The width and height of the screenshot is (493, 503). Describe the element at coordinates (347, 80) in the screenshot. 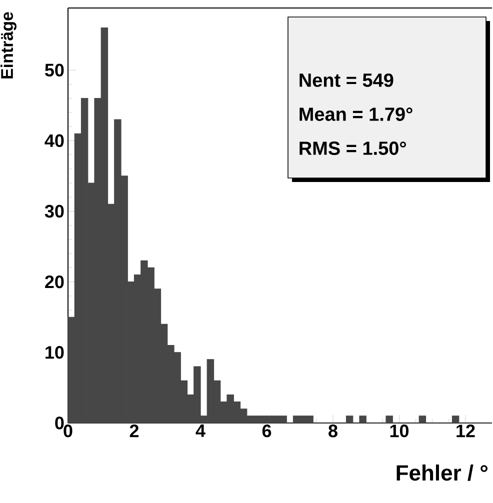

I see `annotation: Nent = 549` at that location.